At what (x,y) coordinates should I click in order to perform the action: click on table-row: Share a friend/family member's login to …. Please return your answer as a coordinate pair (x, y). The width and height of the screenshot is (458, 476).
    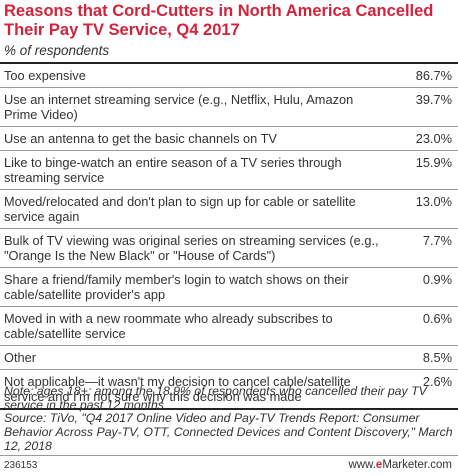
    Looking at the image, I should click on (229, 287).